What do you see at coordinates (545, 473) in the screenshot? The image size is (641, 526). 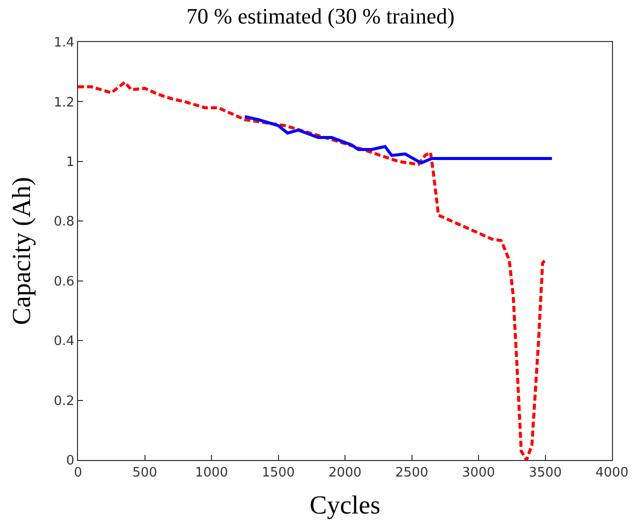 I see `x-tick-label: 3500` at bounding box center [545, 473].